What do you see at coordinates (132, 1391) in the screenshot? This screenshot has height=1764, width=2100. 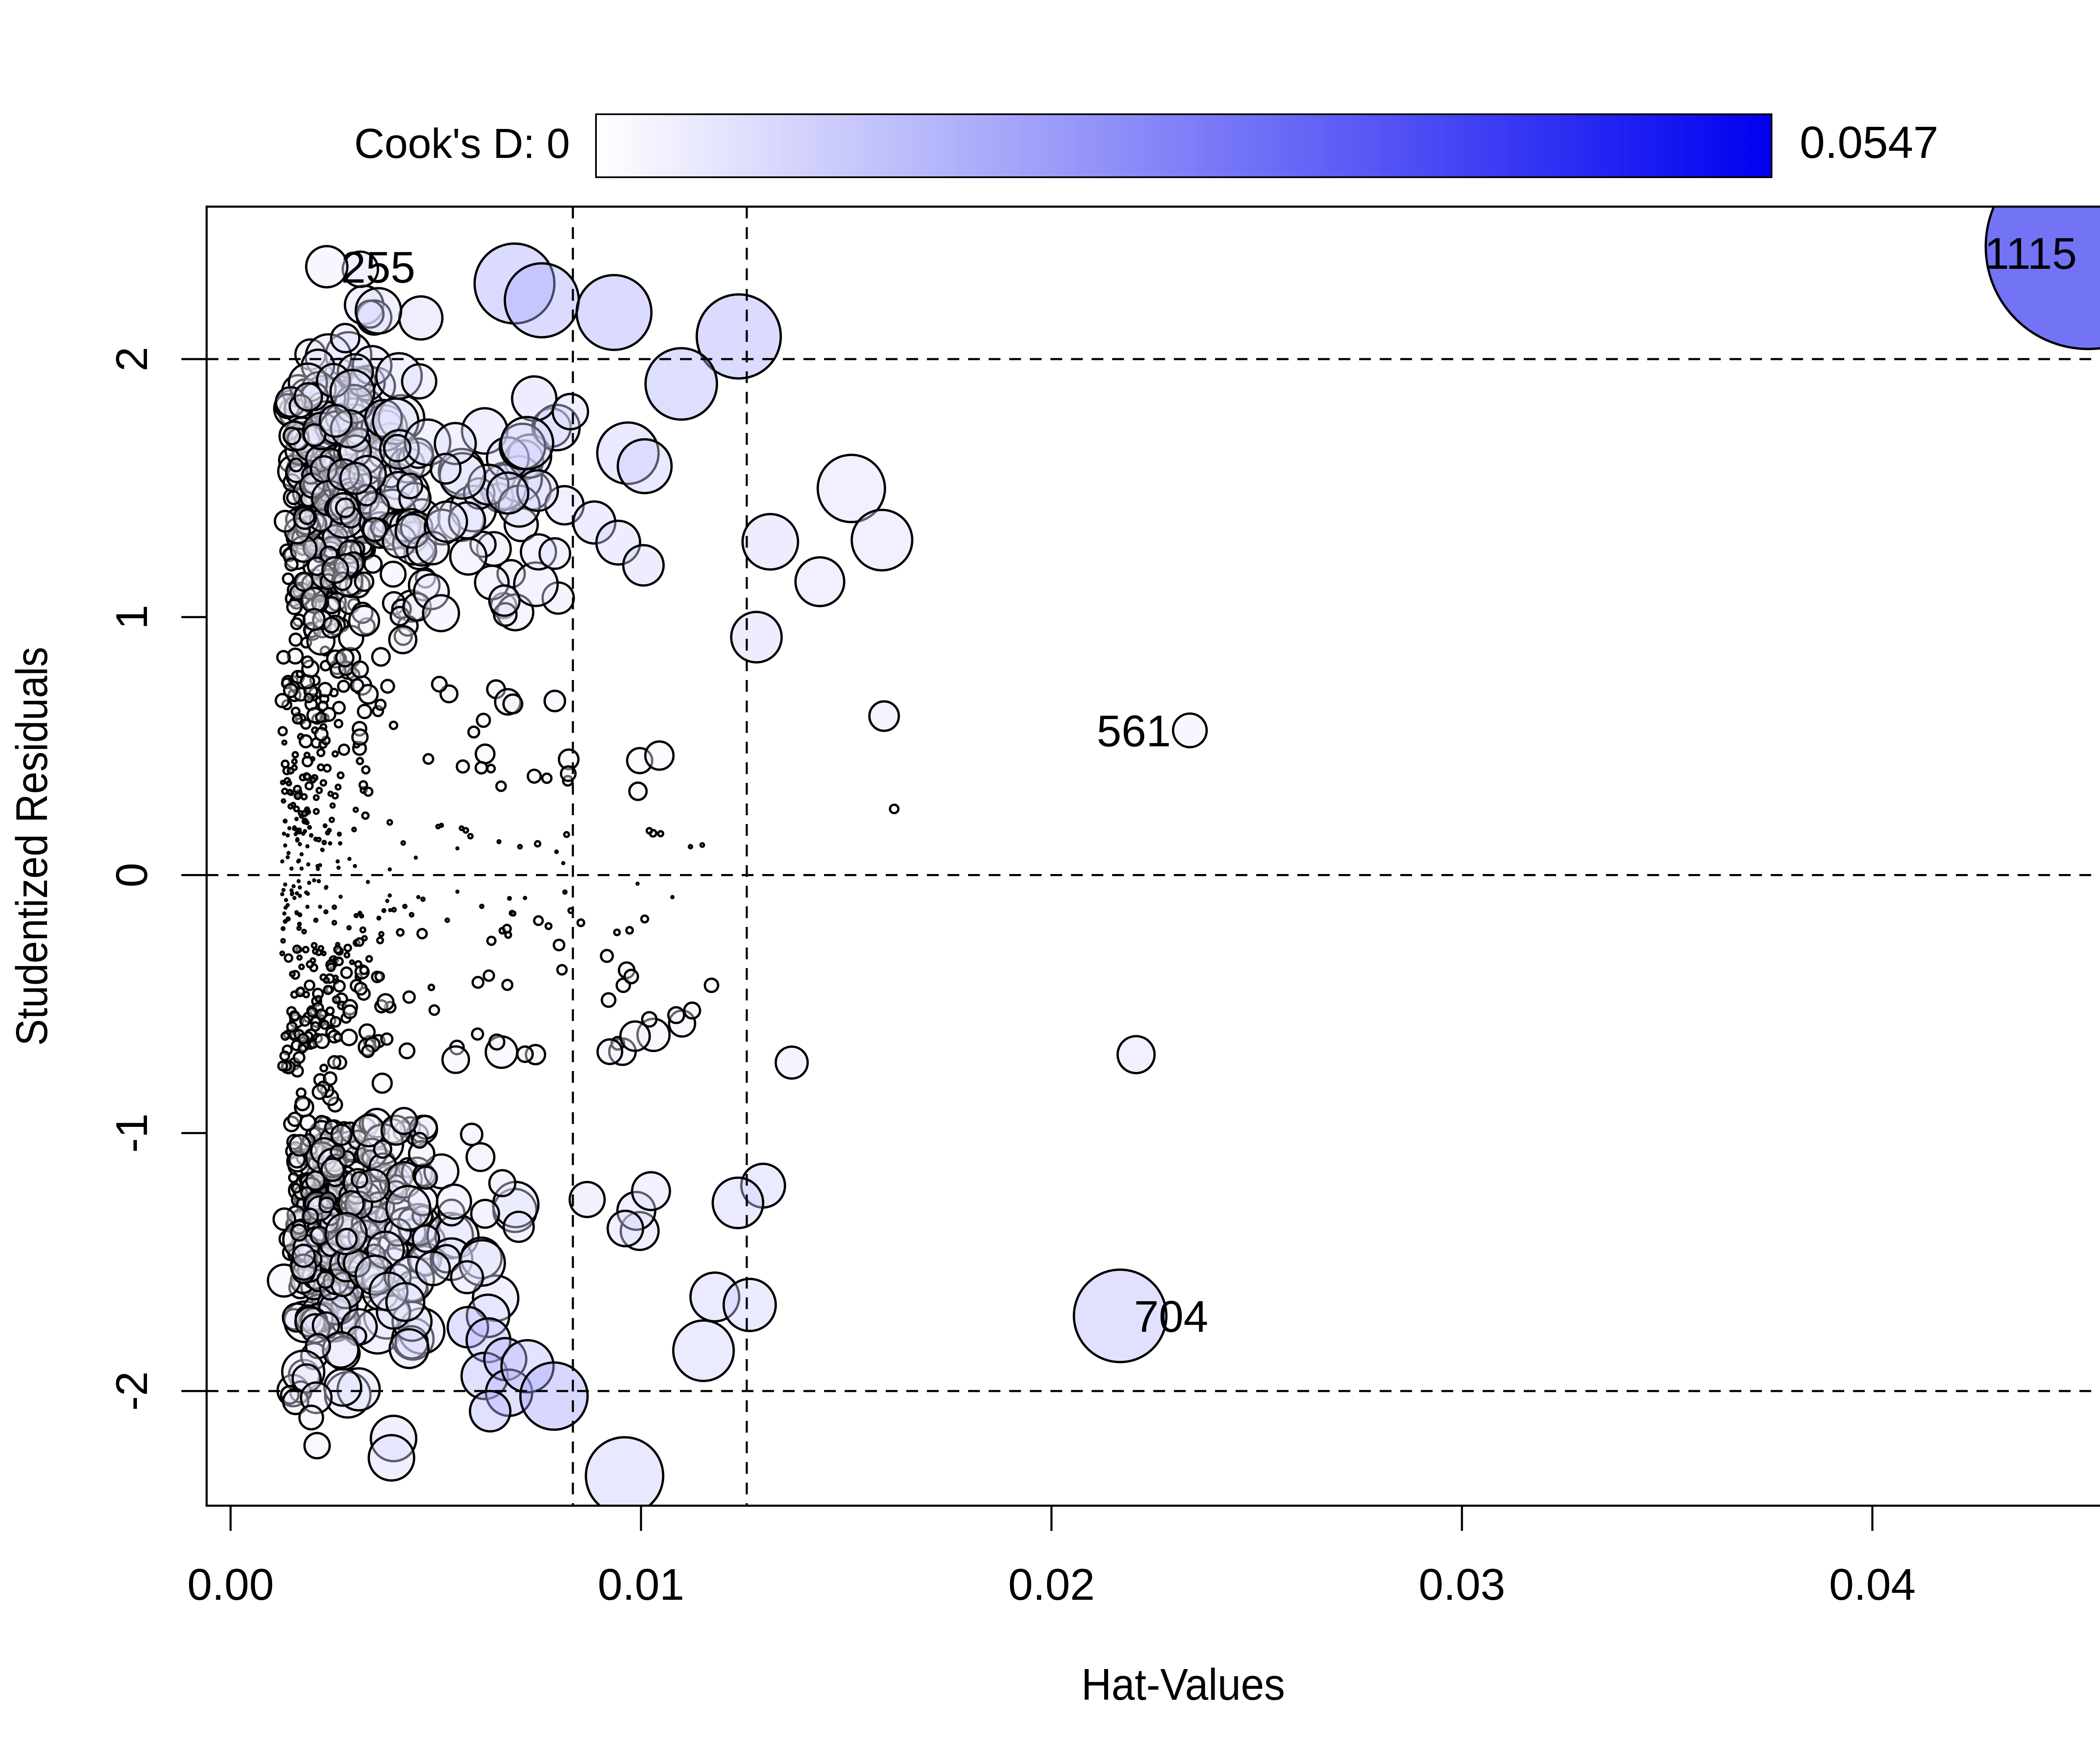 I see `svg-text: -2` at bounding box center [132, 1391].